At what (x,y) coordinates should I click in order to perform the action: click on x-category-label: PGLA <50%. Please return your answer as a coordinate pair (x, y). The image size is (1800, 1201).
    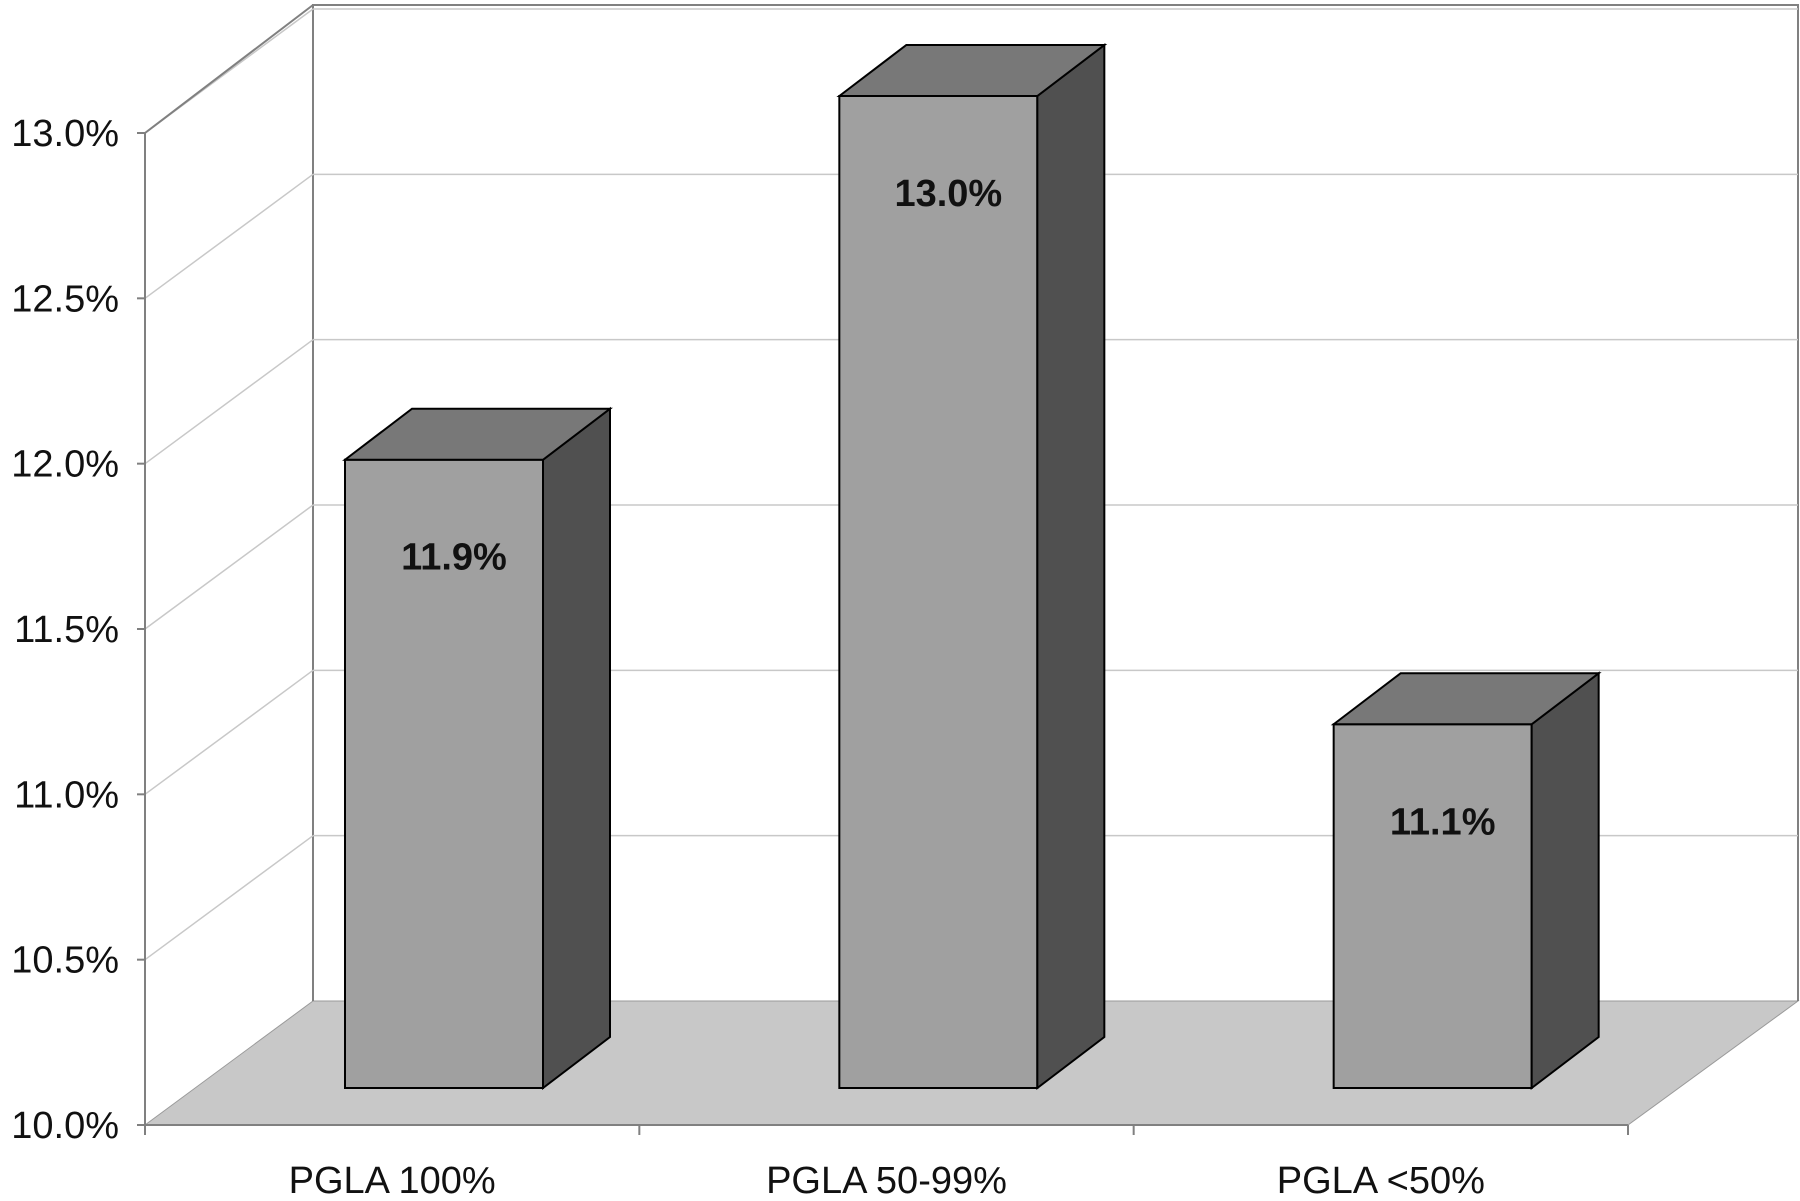
    Looking at the image, I should click on (1381, 1180).